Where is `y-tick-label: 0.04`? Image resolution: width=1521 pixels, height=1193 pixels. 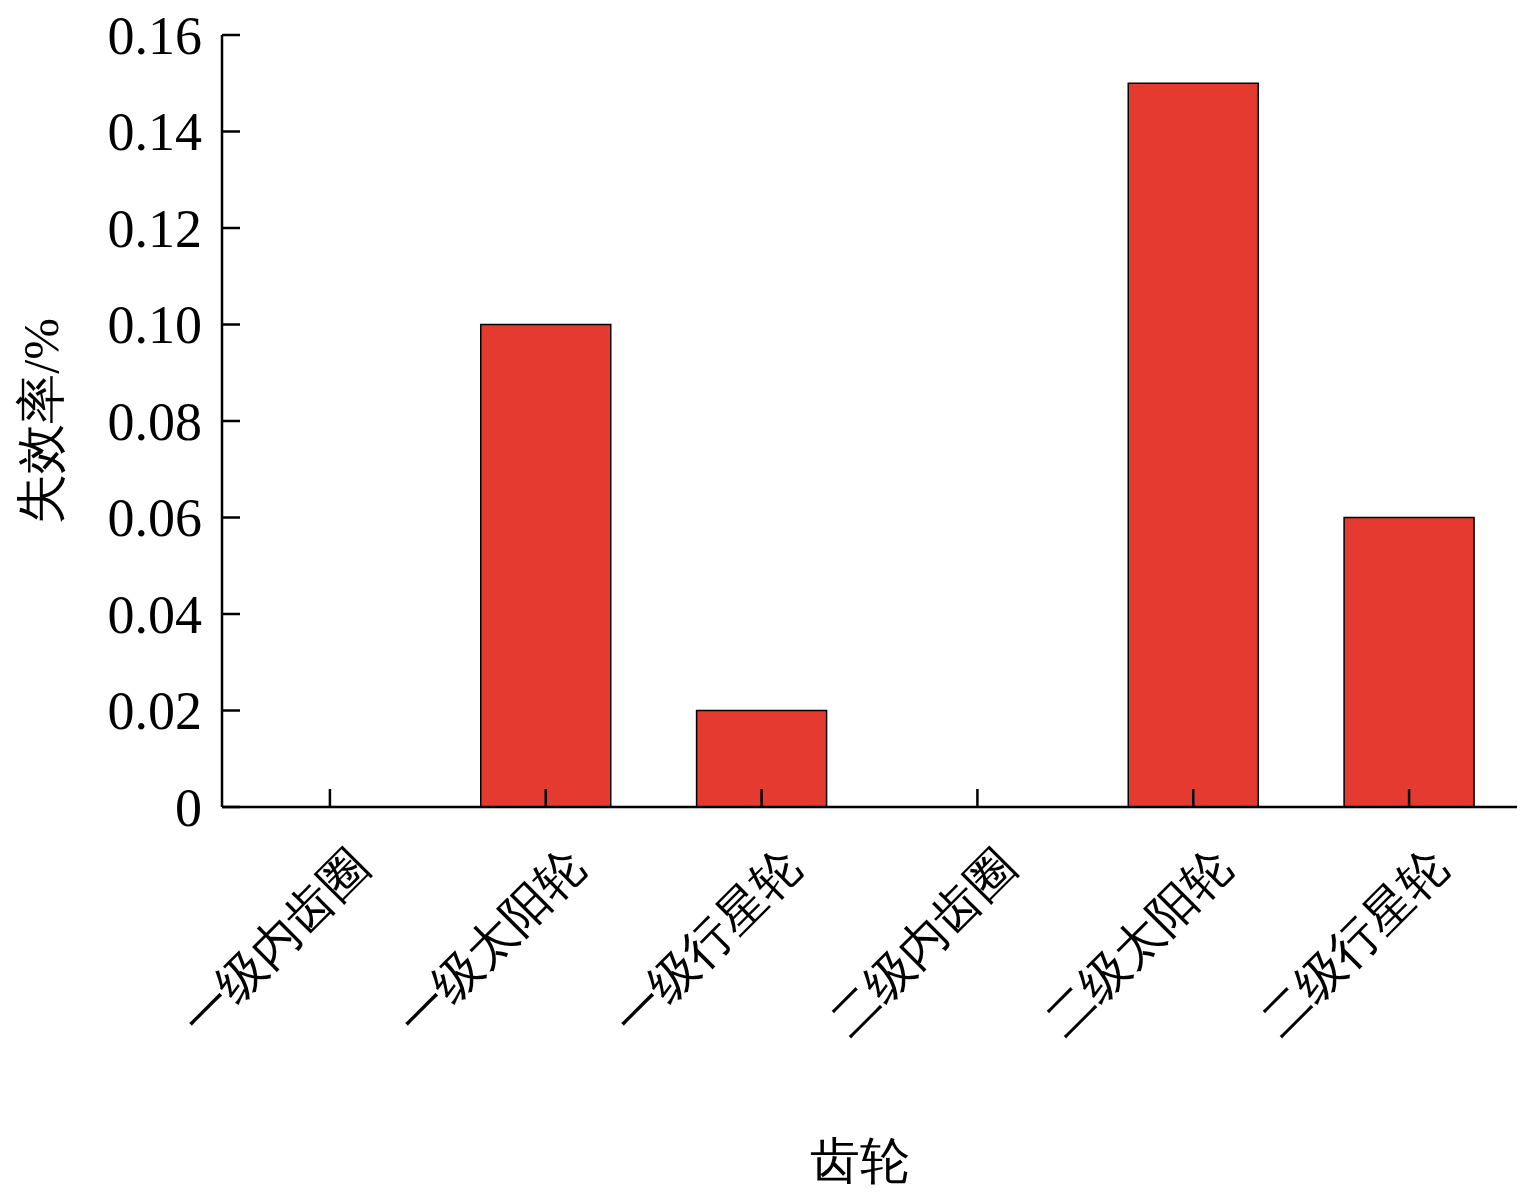
y-tick-label: 0.04 is located at coordinates (154, 614).